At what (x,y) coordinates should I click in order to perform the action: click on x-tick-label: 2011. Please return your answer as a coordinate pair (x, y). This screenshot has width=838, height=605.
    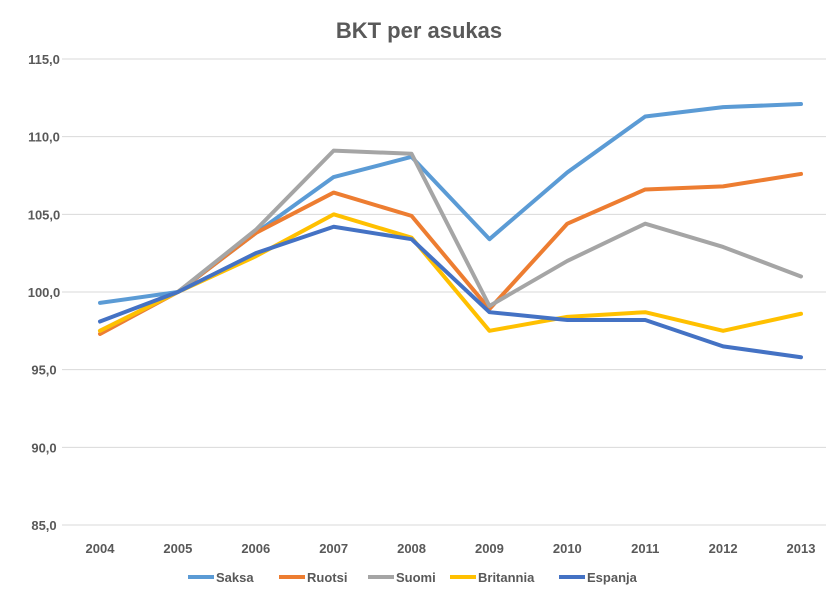
    Looking at the image, I should click on (645, 548).